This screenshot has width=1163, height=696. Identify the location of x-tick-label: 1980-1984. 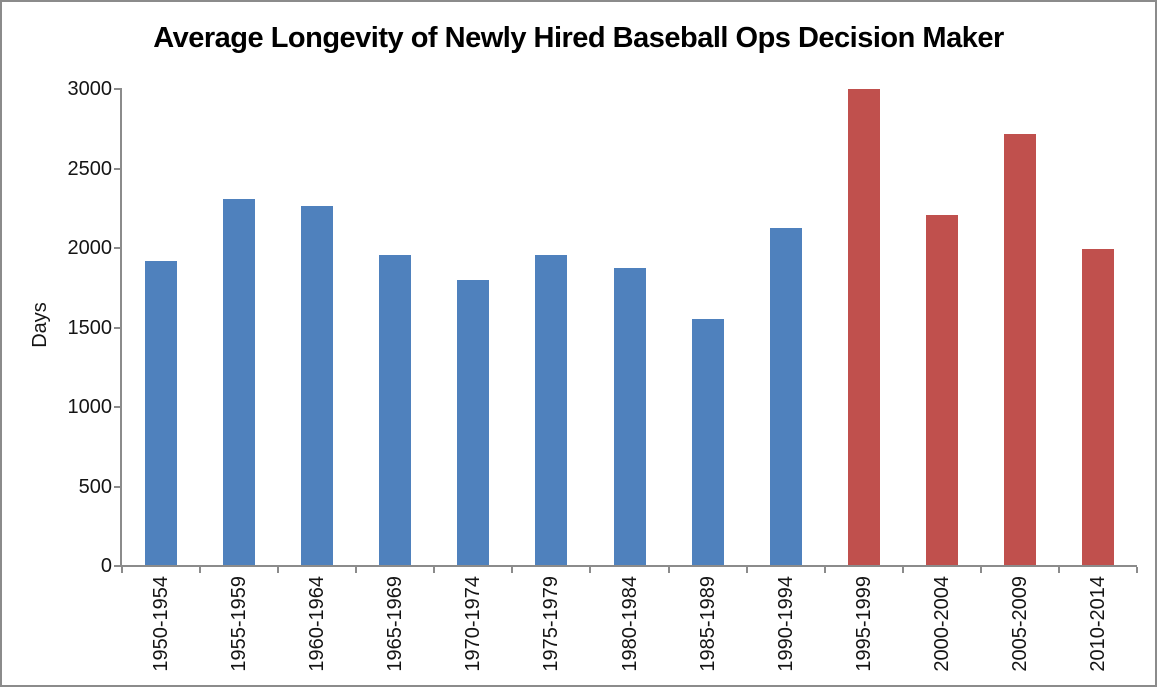
(630, 624).